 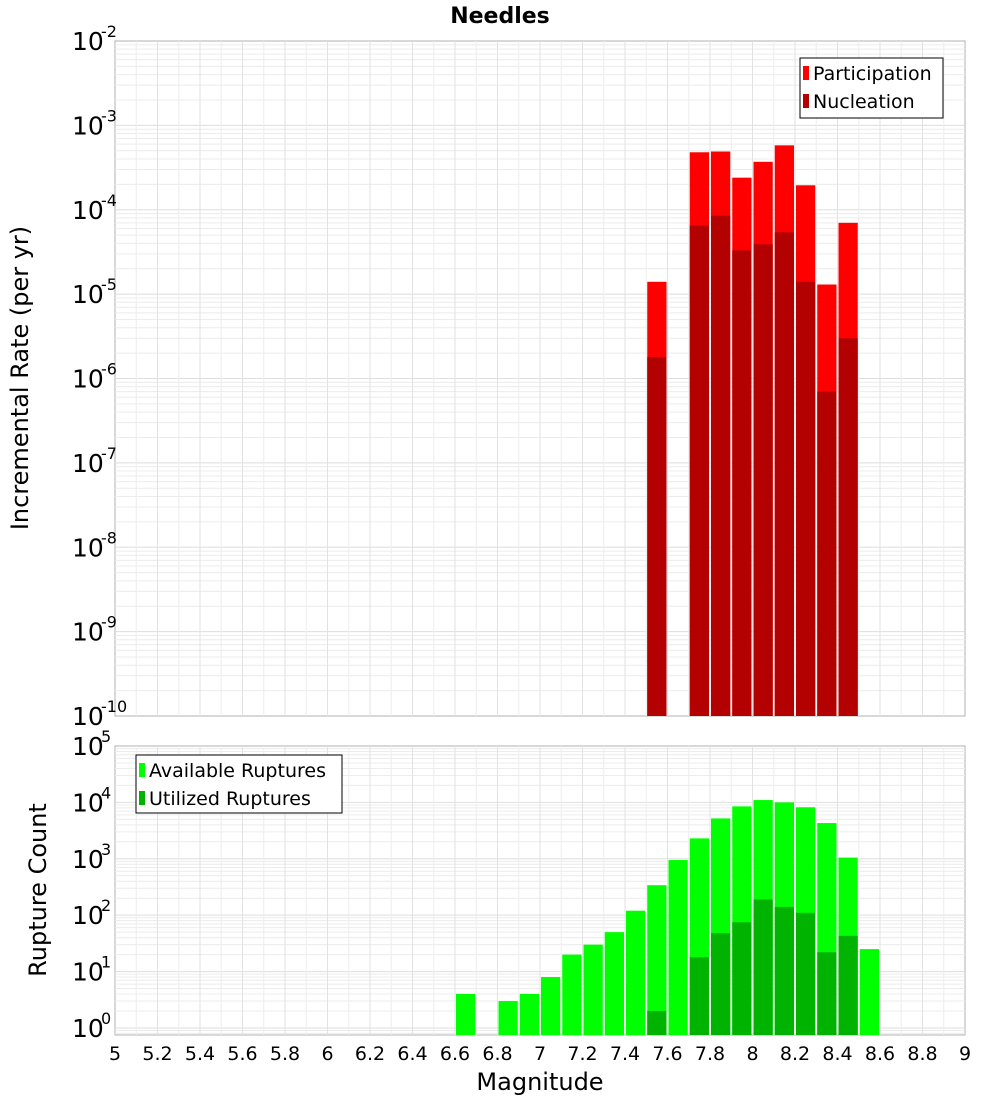 I want to click on x-tick-label: 8.2, so click(x=795, y=1054).